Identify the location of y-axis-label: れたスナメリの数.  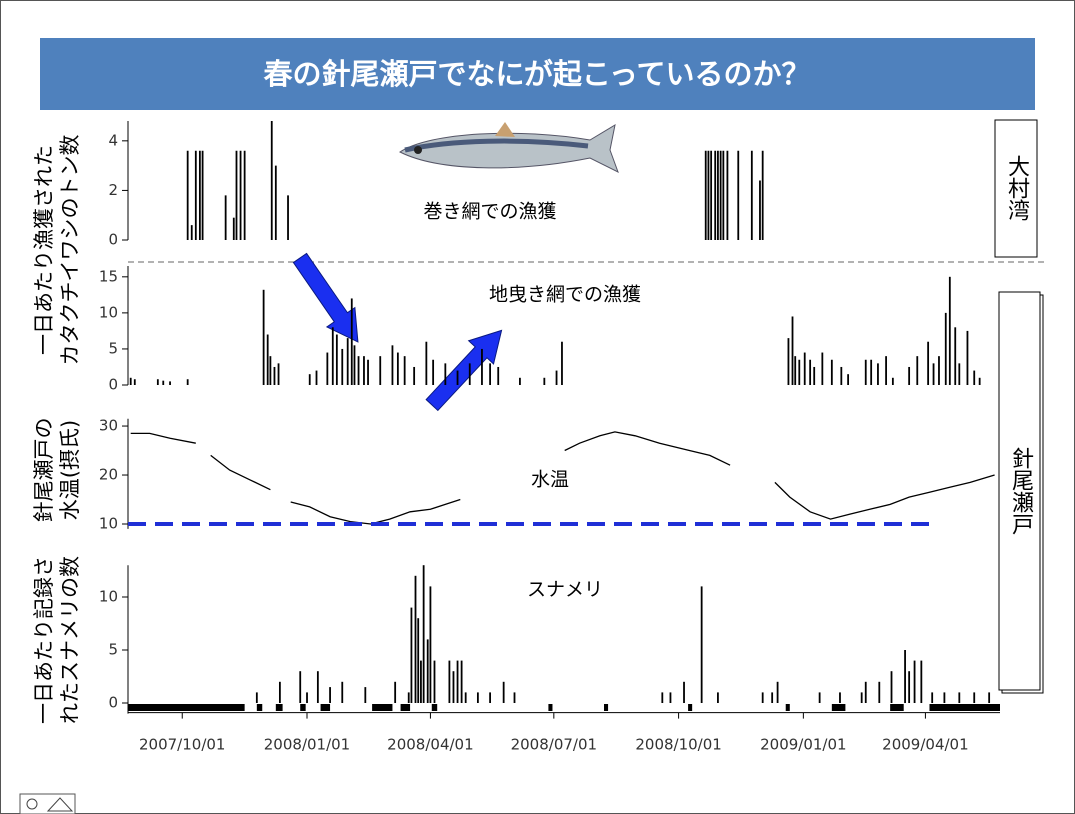
(70, 640).